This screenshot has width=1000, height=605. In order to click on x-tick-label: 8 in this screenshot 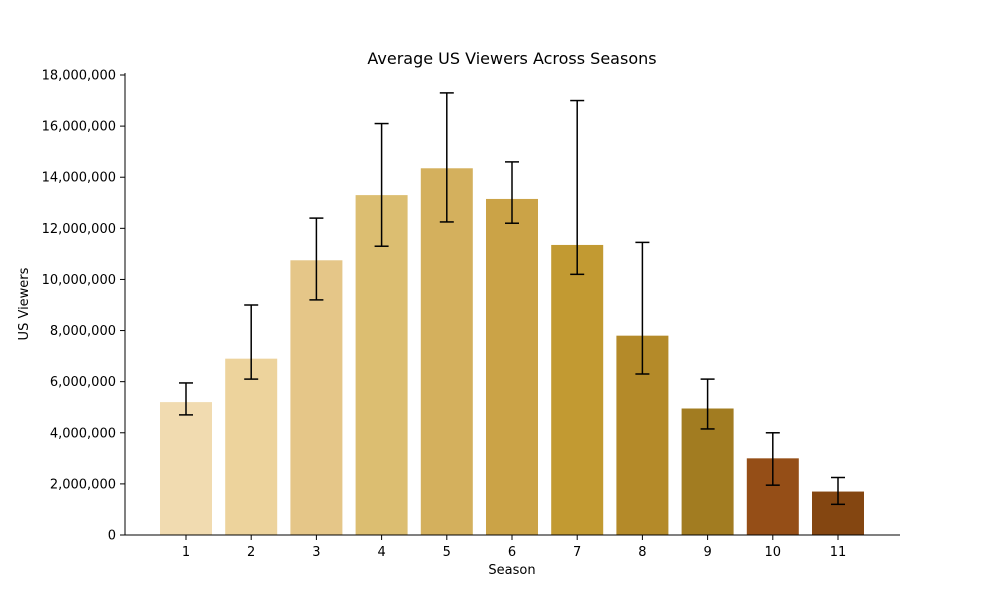, I will do `click(642, 552)`.